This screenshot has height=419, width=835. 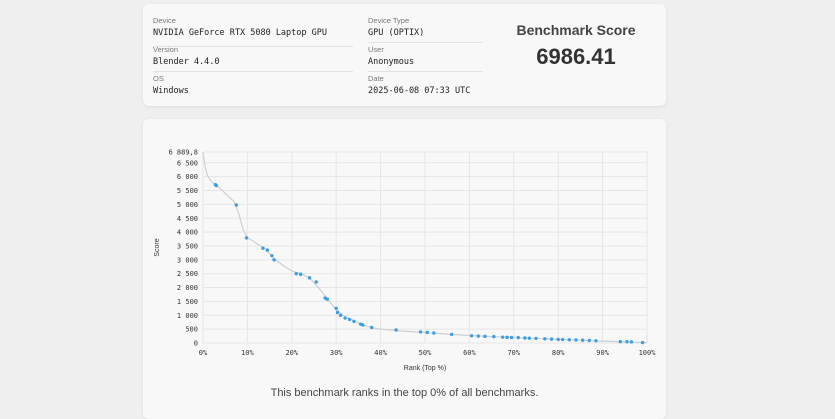 I want to click on user-label: User, so click(x=376, y=49).